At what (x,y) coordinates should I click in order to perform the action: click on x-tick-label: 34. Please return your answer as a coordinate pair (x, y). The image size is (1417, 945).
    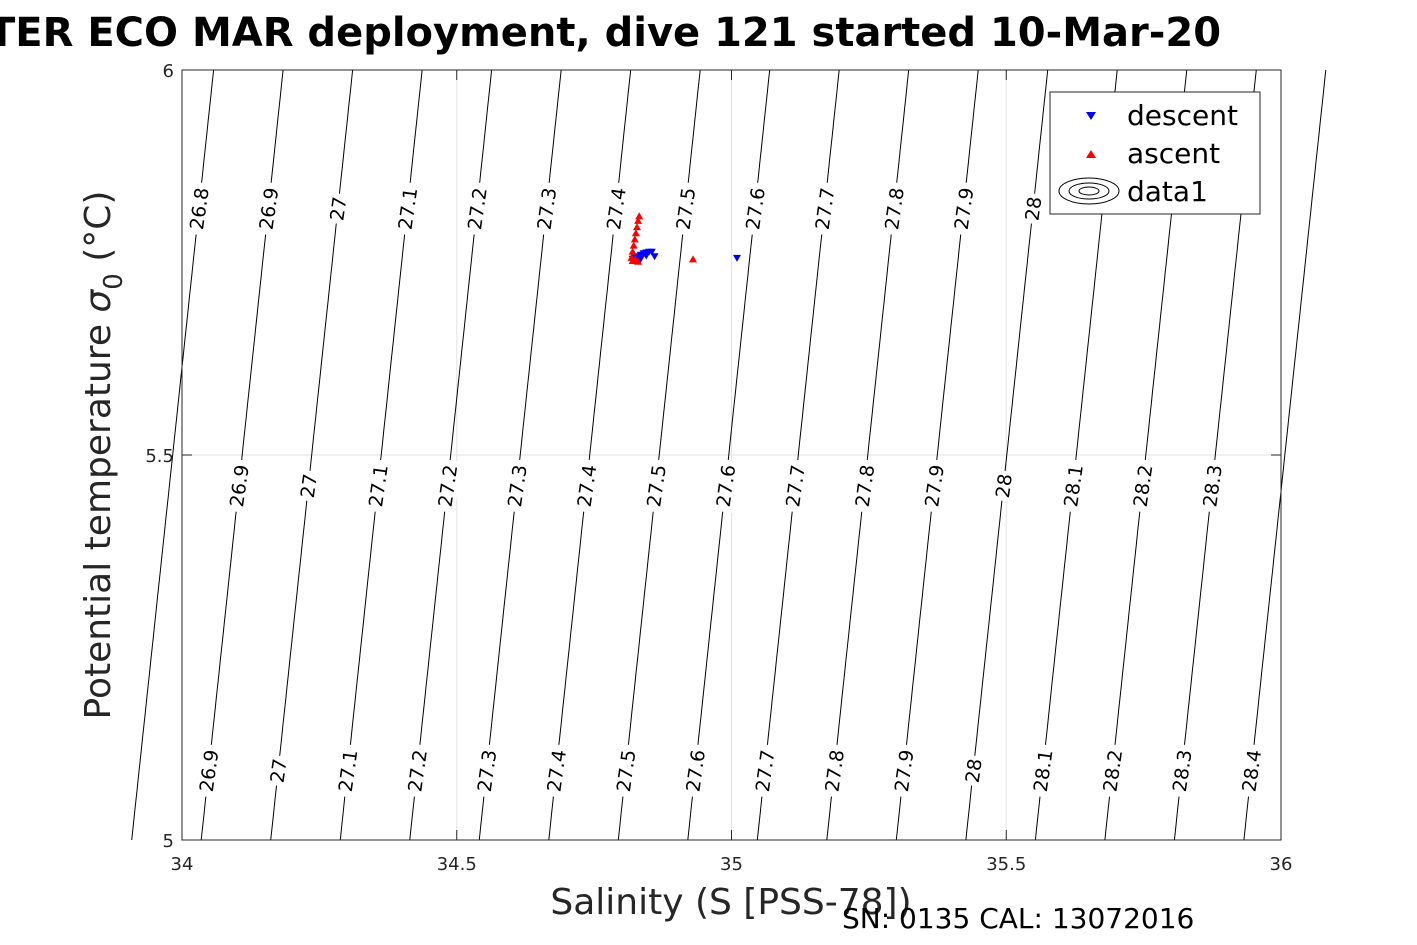
    Looking at the image, I should click on (182, 864).